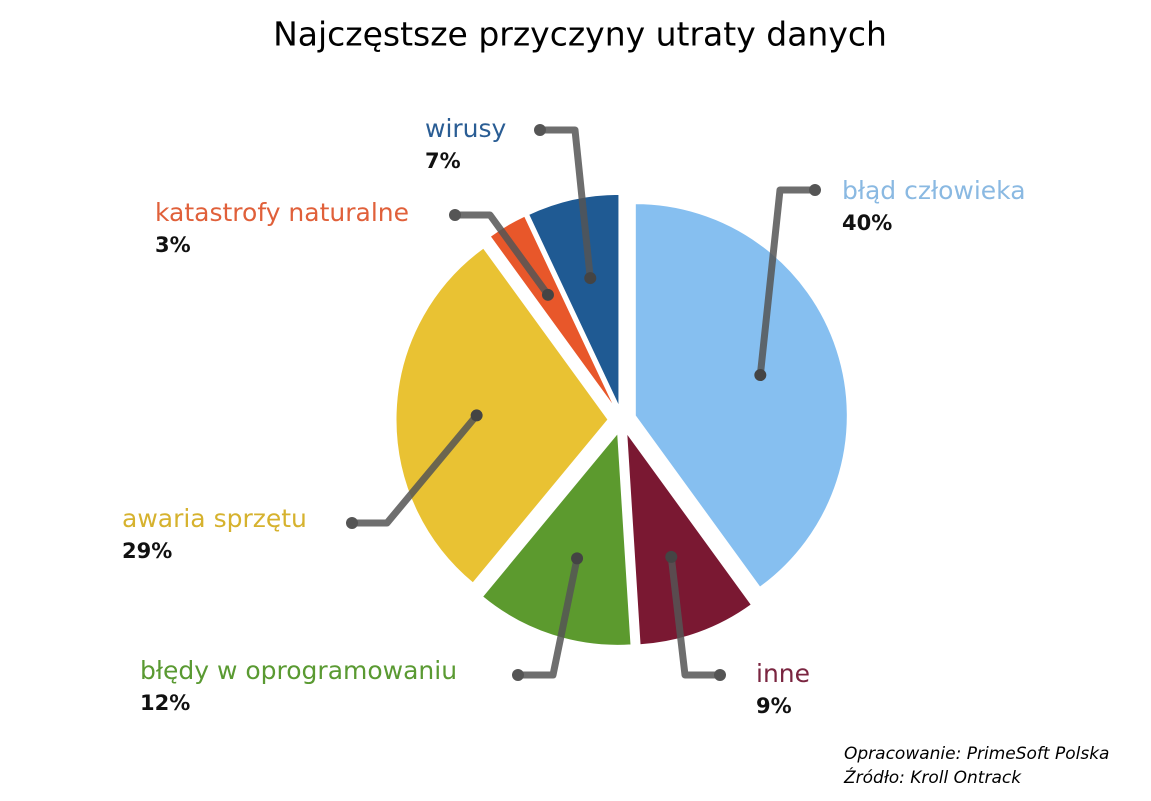 The width and height of the screenshot is (1151, 801). What do you see at coordinates (867, 223) in the screenshot?
I see `value-label: 40%` at bounding box center [867, 223].